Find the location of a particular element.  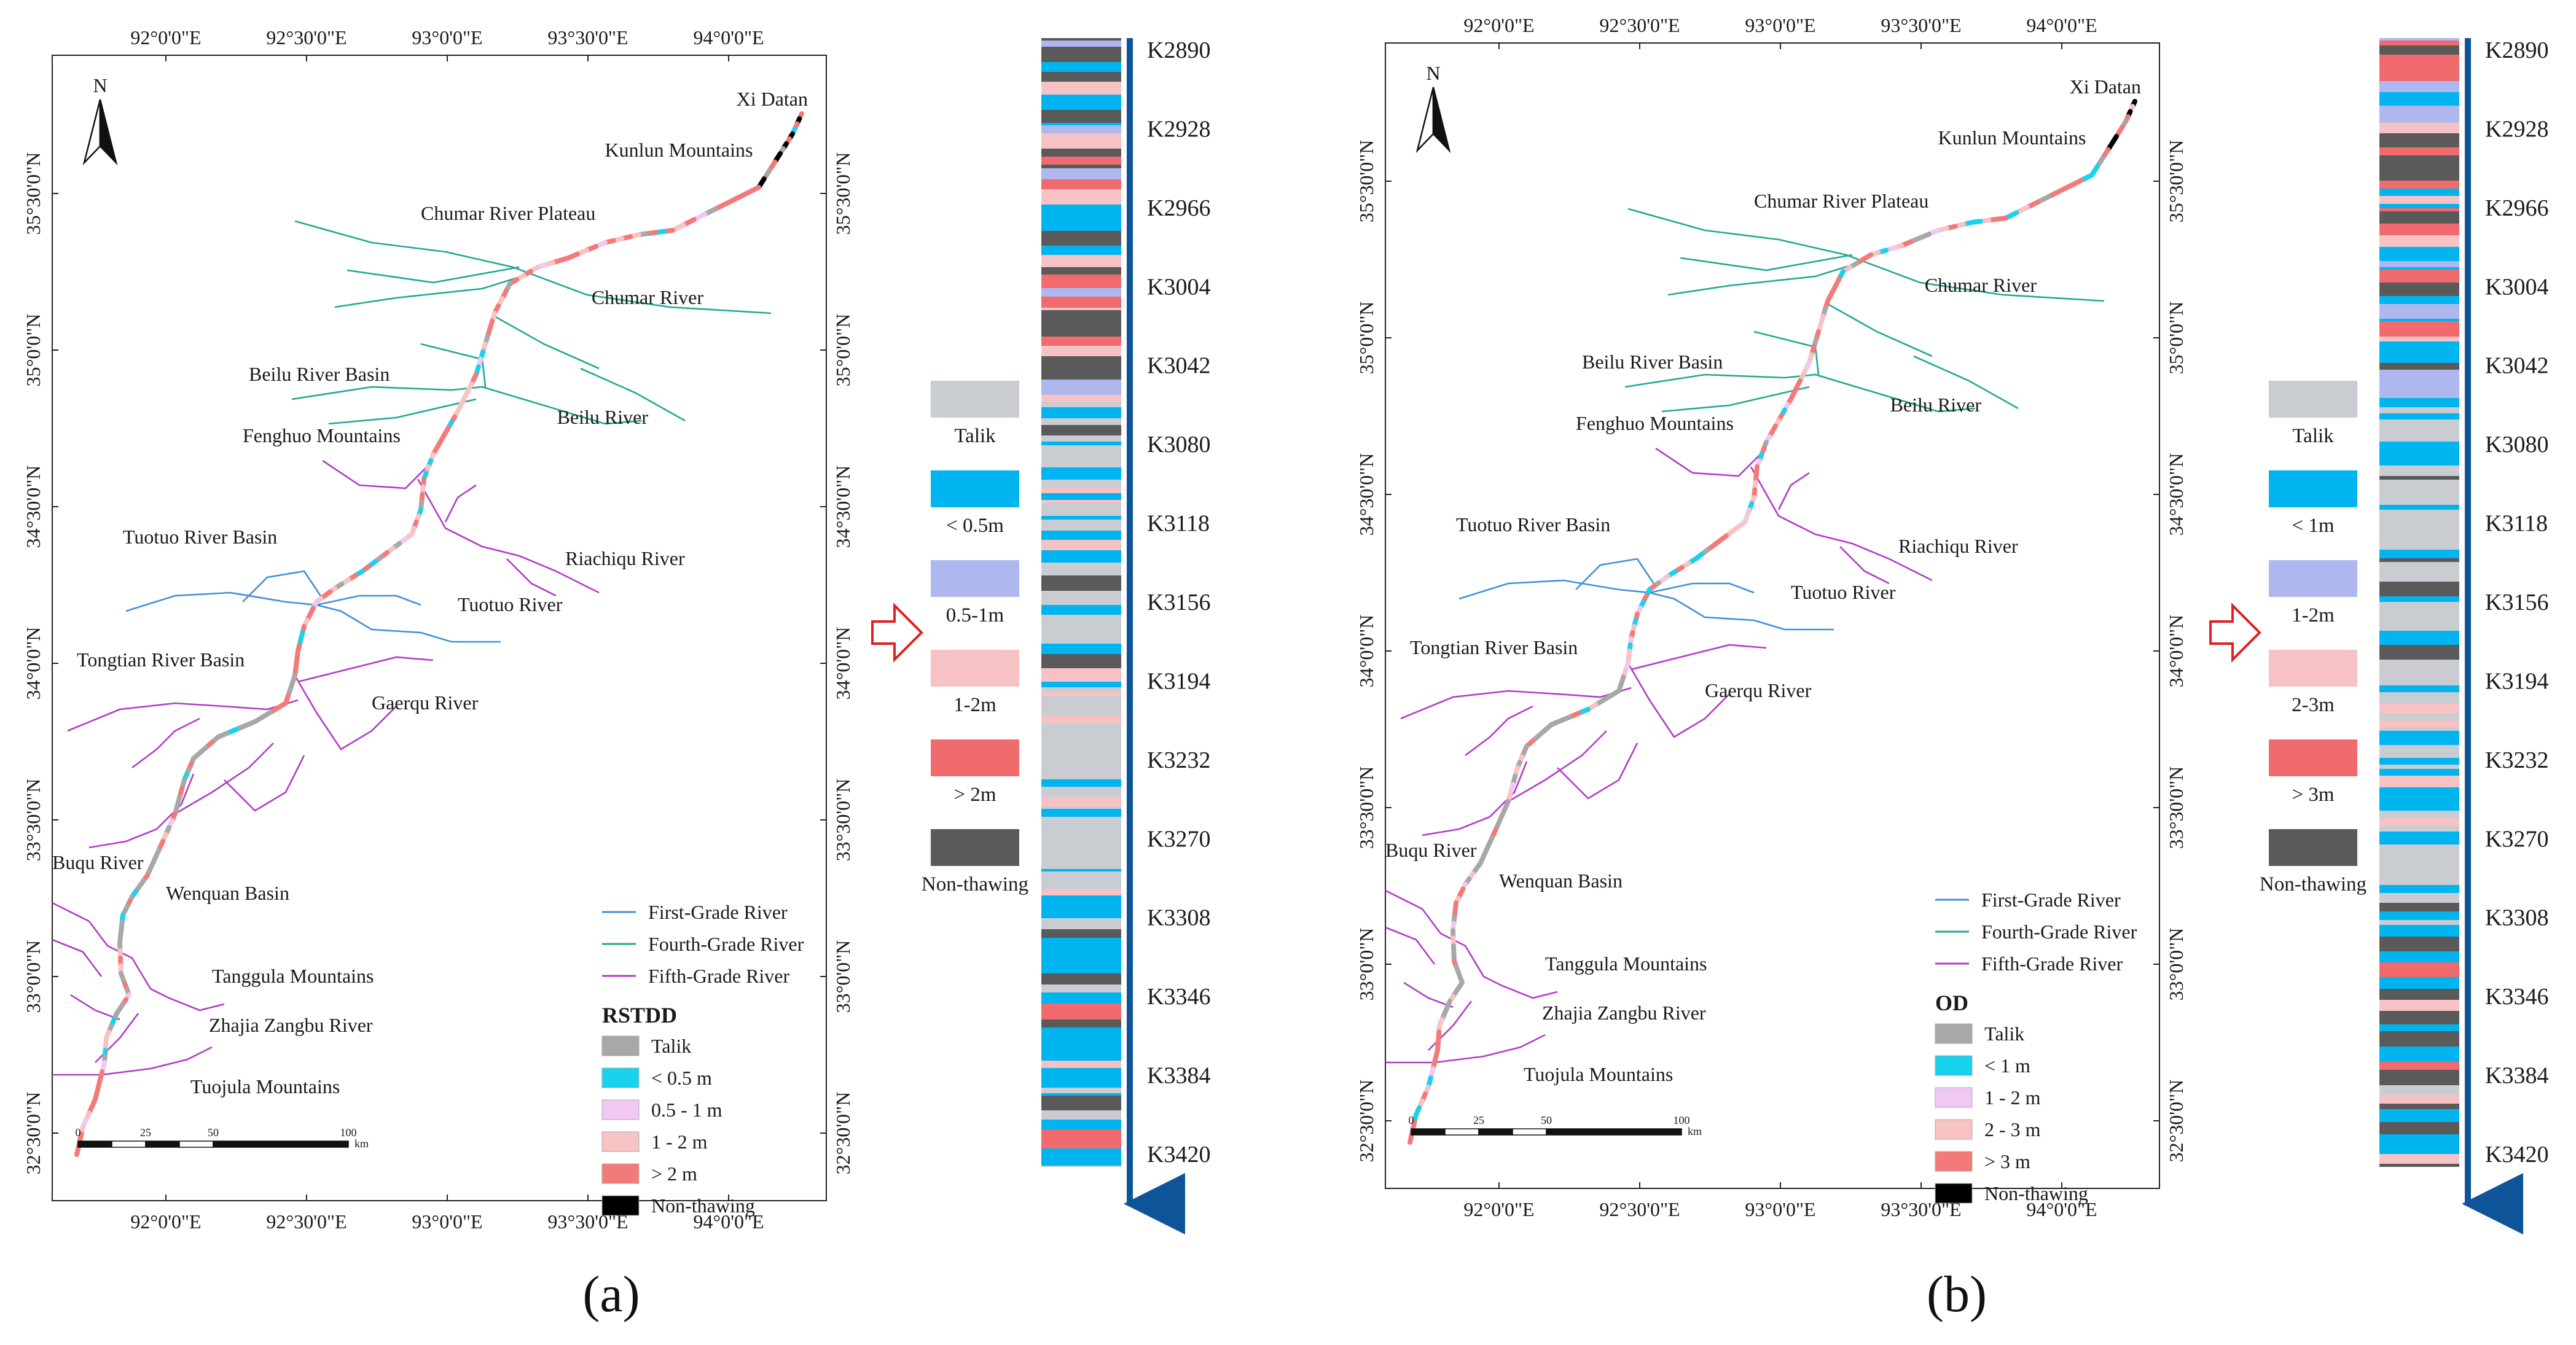

lon-label-bottom: 92°30'0"E is located at coordinates (1639, 1209).